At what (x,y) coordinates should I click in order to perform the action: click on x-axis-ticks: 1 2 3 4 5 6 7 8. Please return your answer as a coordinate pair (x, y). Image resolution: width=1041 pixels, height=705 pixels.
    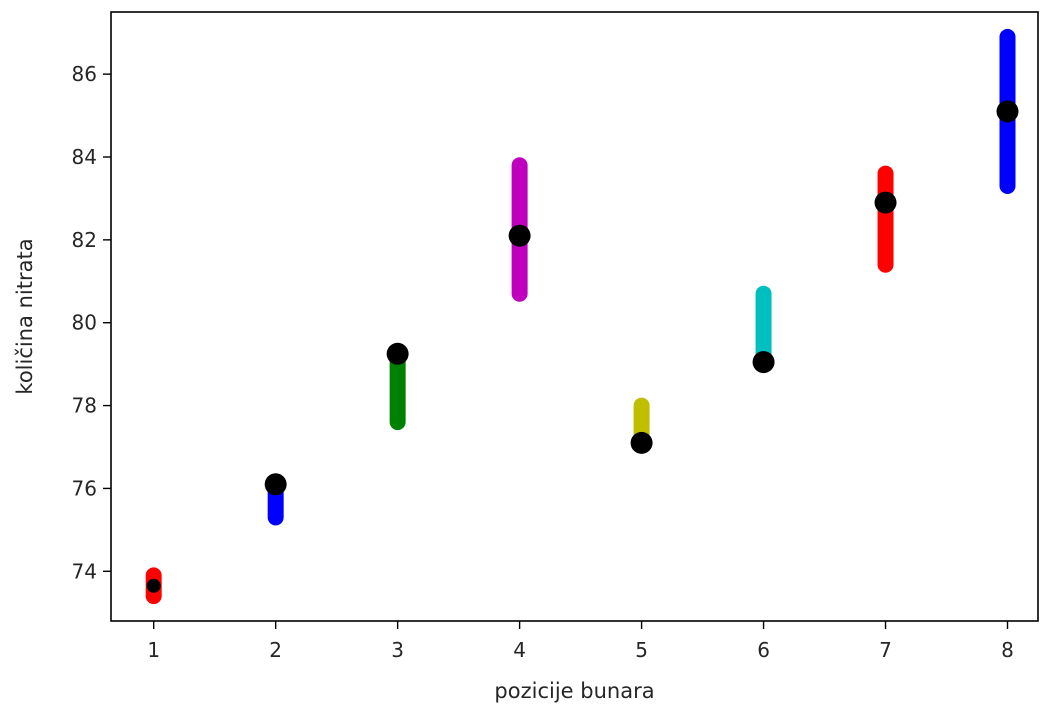
    Looking at the image, I should click on (580, 641).